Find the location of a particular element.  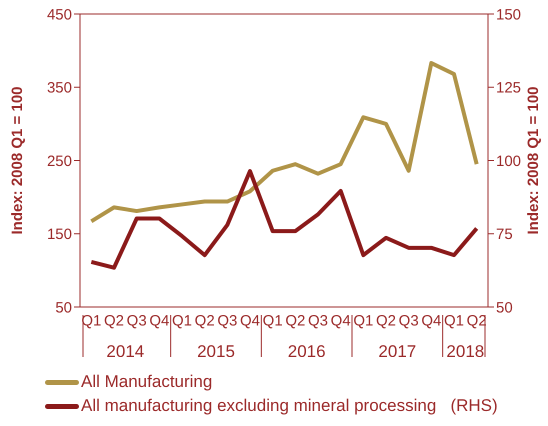

y2-tick-label: 50 is located at coordinates (504, 307).